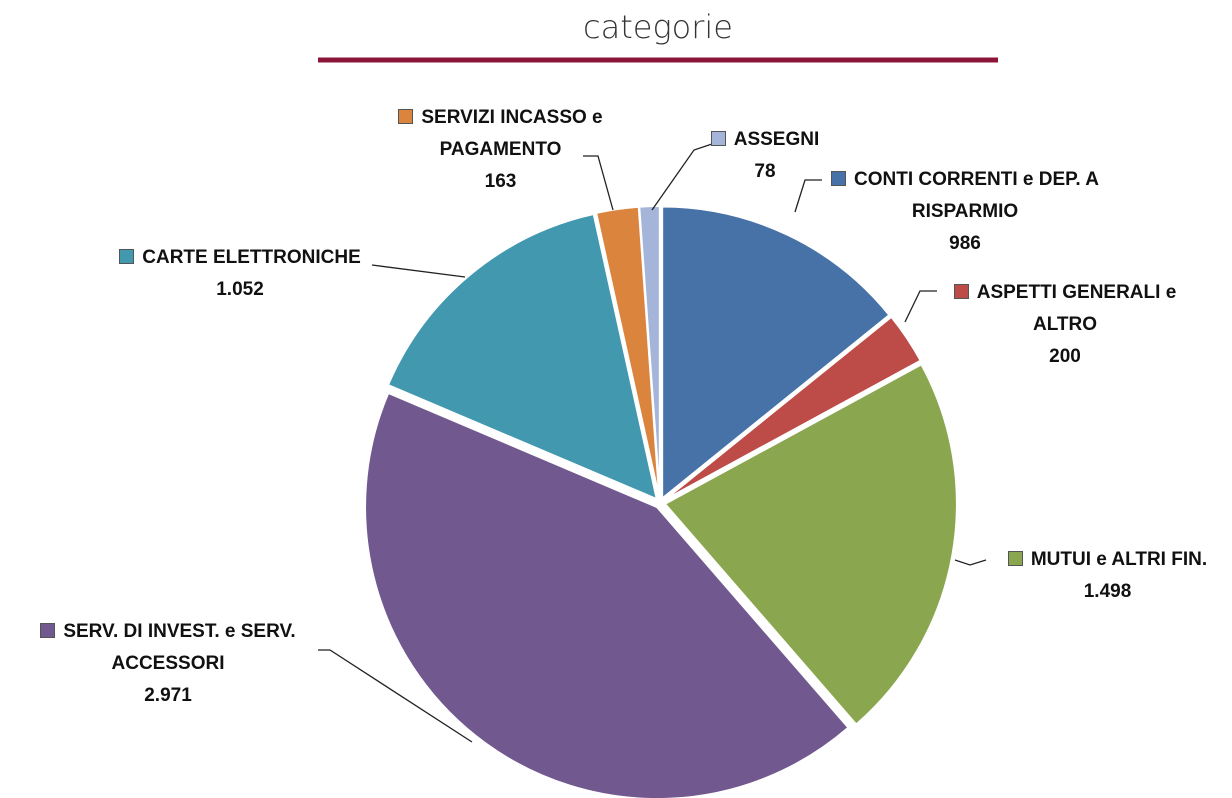  Describe the element at coordinates (1107, 591) in the screenshot. I see `value-label: 1.498` at that location.